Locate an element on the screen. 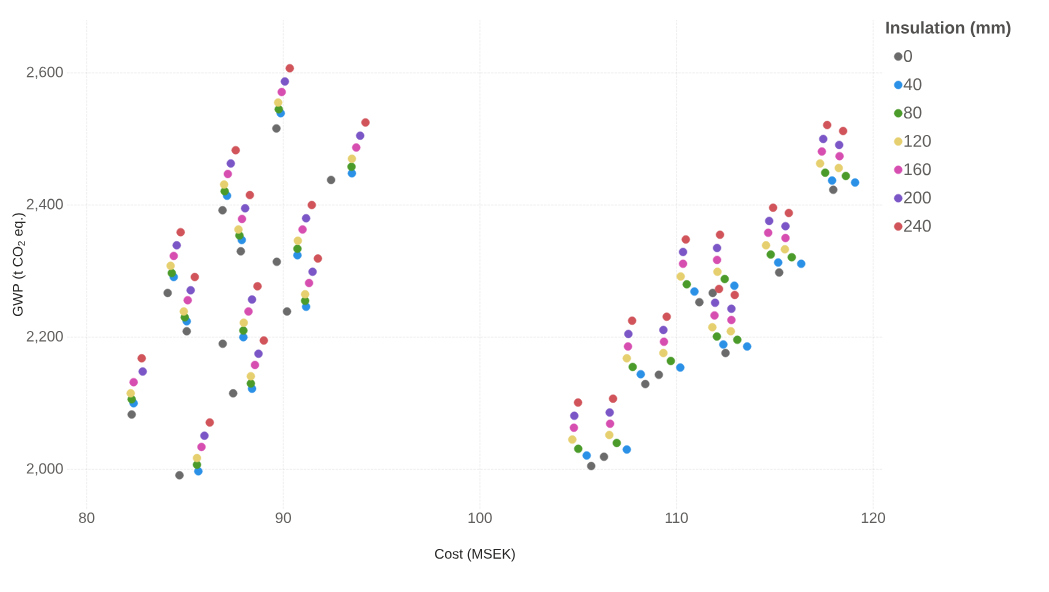  y-axis-title: GWP (t CO$_{2}$ eq.) is located at coordinates (19, 264).